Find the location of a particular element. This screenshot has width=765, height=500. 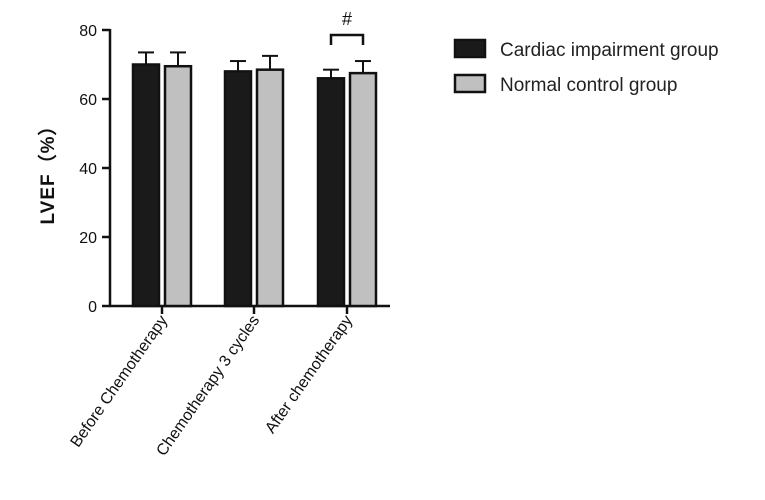

legend-swatch-normal-control is located at coordinates (470, 83).